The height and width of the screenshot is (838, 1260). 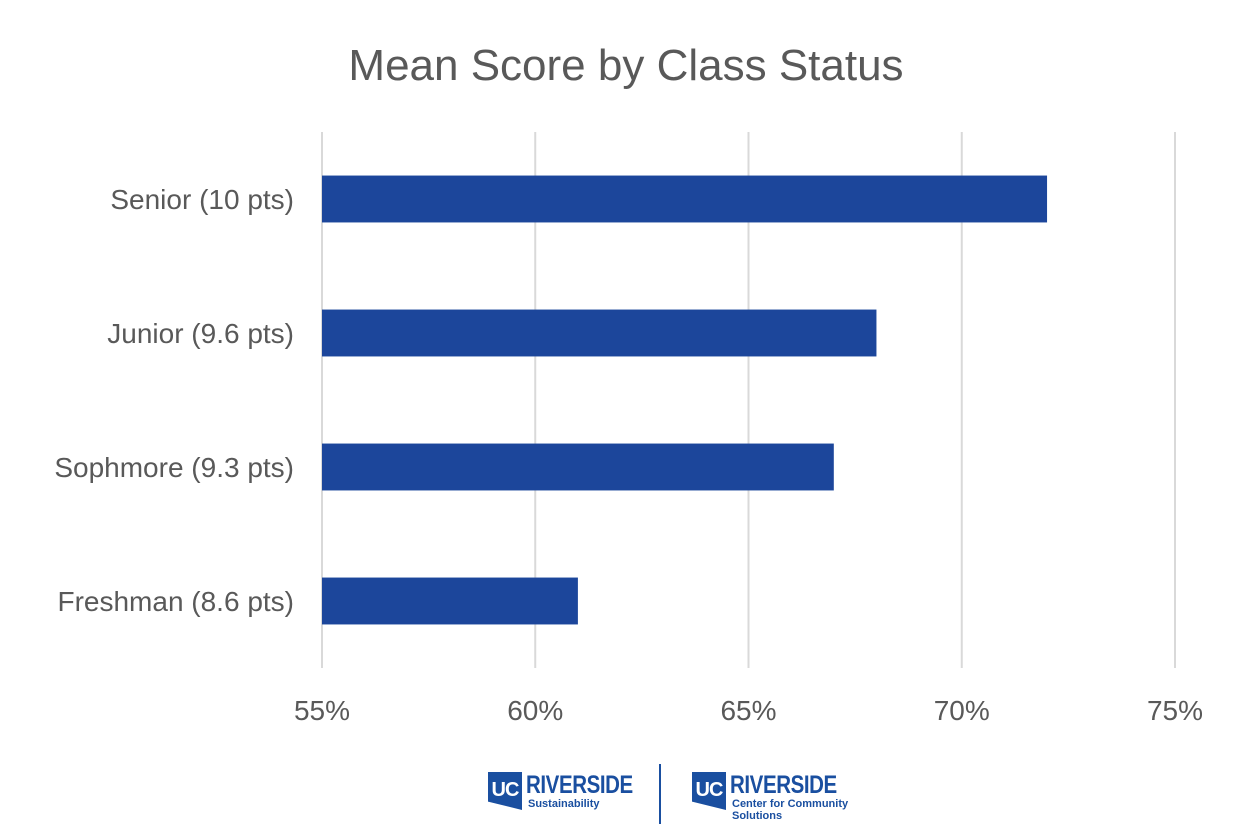 What do you see at coordinates (783, 785) in the screenshot?
I see `logo-right-name: RIVERSIDE` at bounding box center [783, 785].